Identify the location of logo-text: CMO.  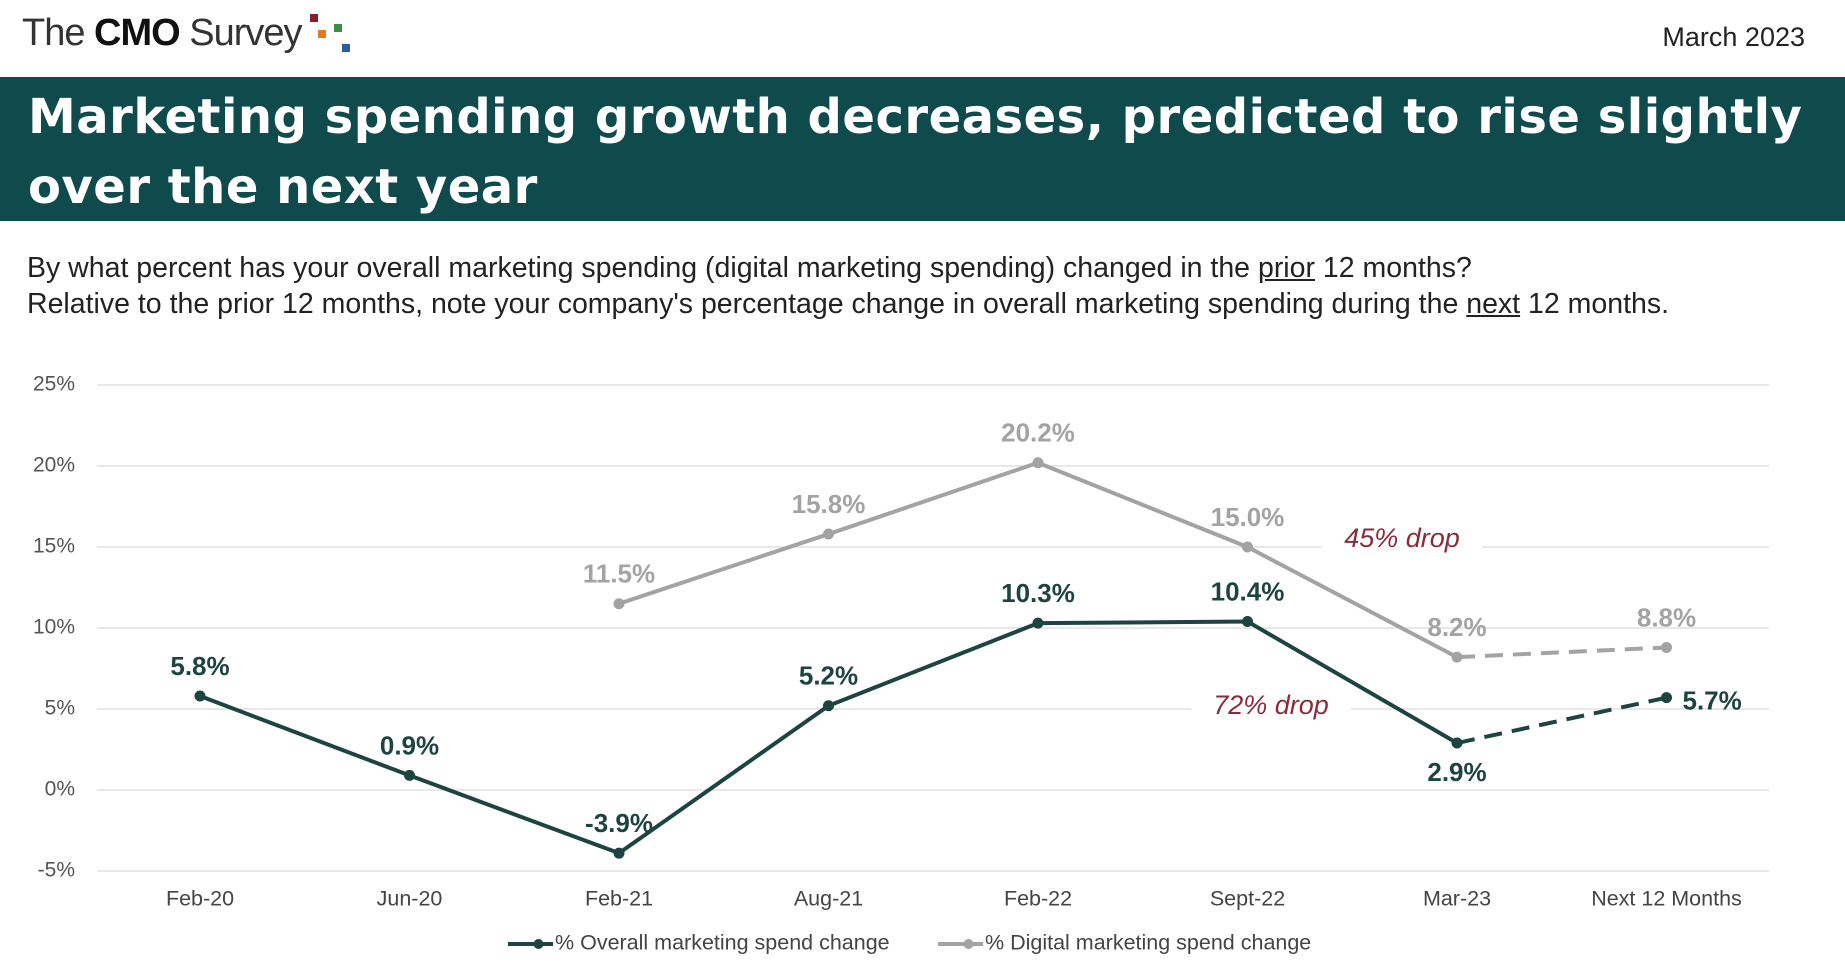
(137, 33).